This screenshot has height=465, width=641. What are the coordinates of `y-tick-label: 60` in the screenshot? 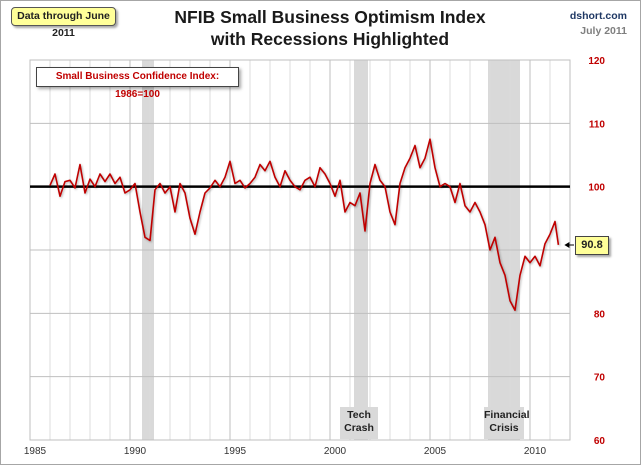 It's located at (600, 441).